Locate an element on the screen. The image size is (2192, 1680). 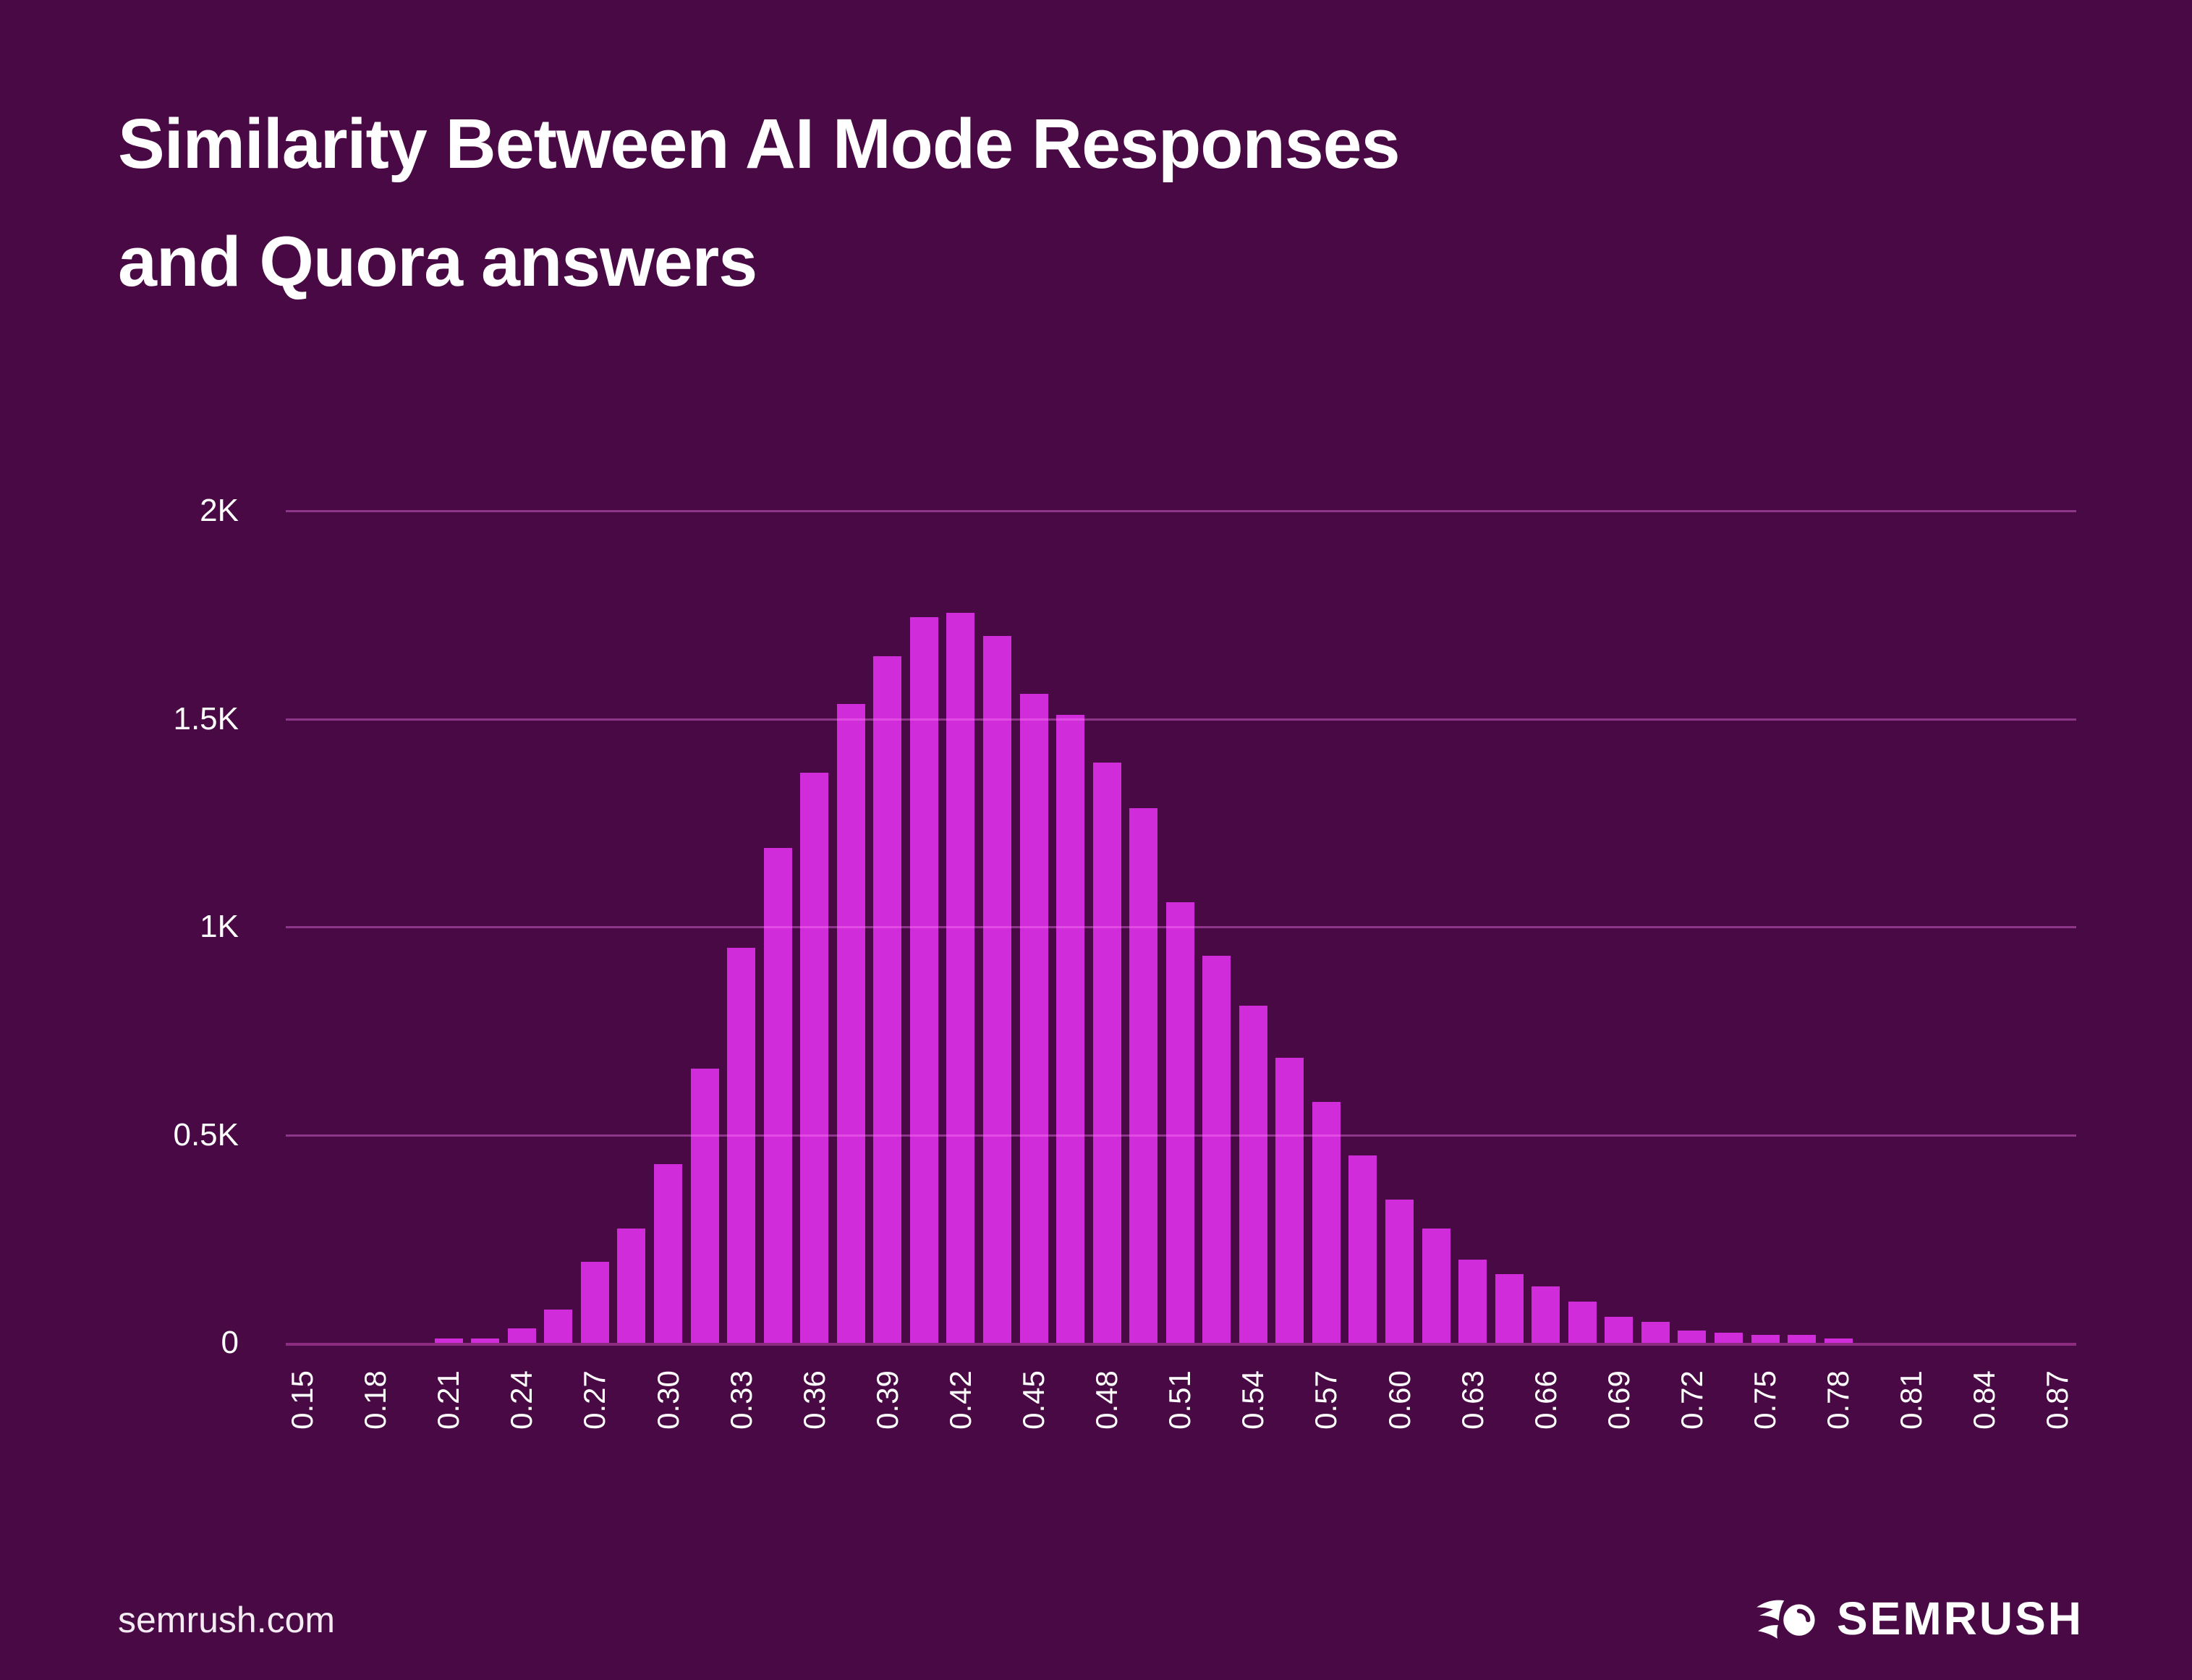
x-tick-label: 0.66 is located at coordinates (1545, 1400).